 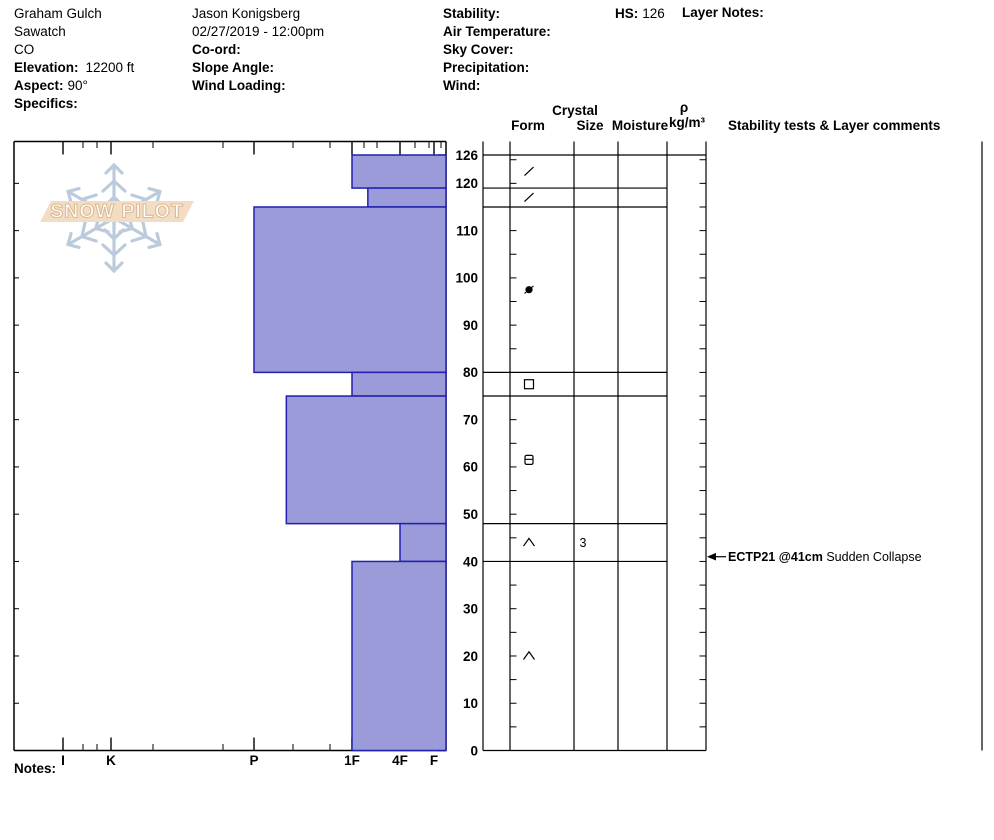 I want to click on depth-tick-label: 120, so click(x=466, y=183).